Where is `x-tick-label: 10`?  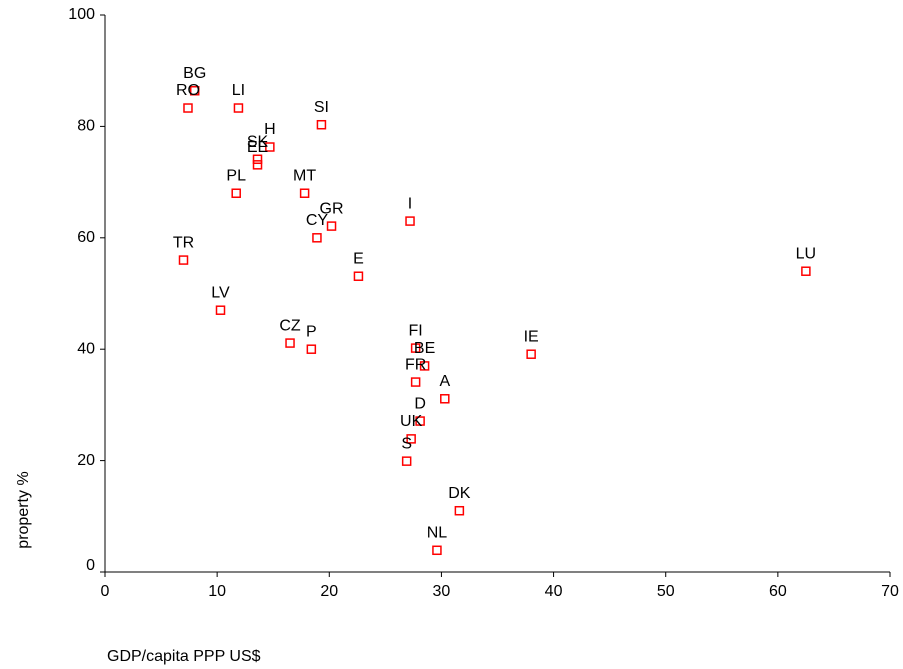 x-tick-label: 10 is located at coordinates (217, 591).